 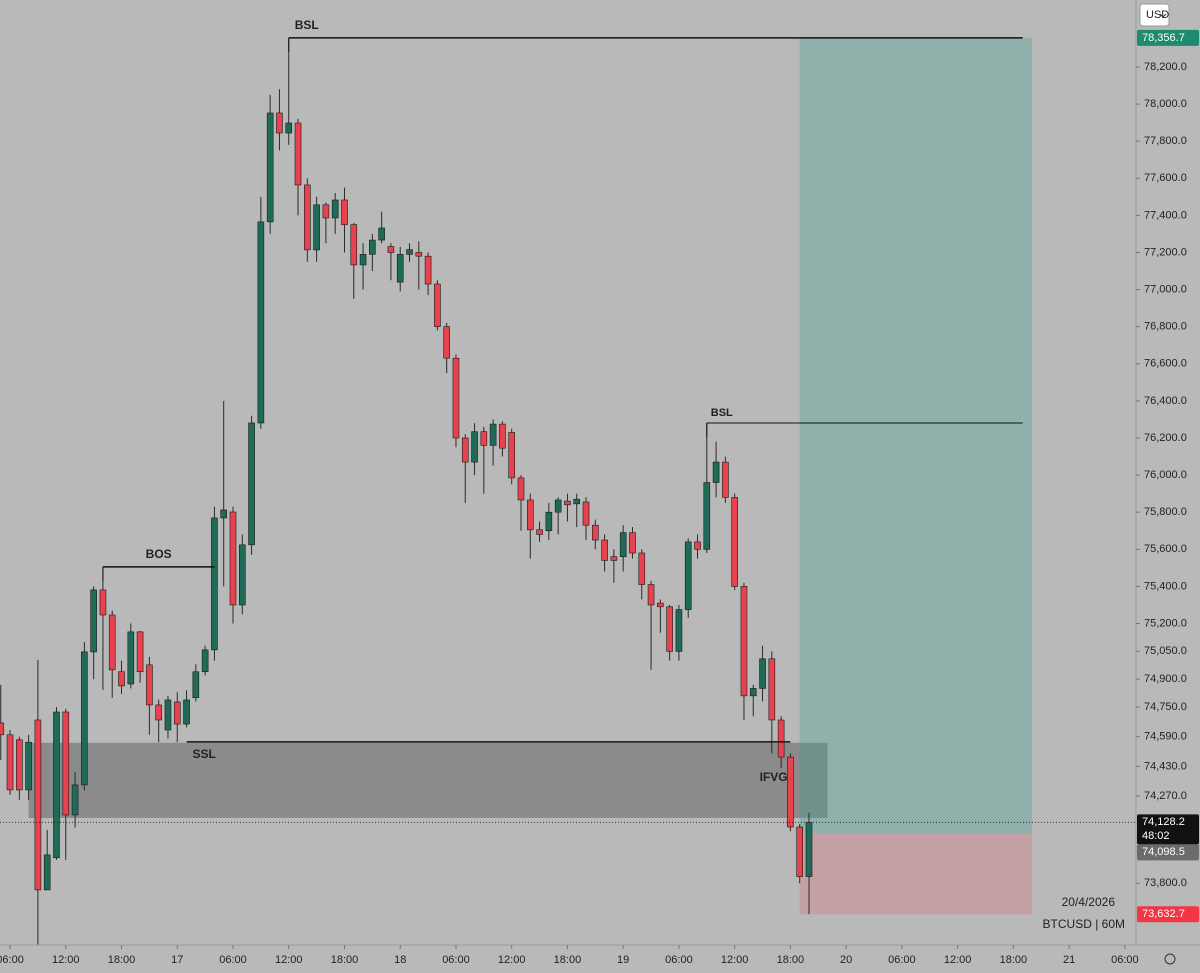 What do you see at coordinates (1165, 104) in the screenshot?
I see `y-tick-label: 78,000.0` at bounding box center [1165, 104].